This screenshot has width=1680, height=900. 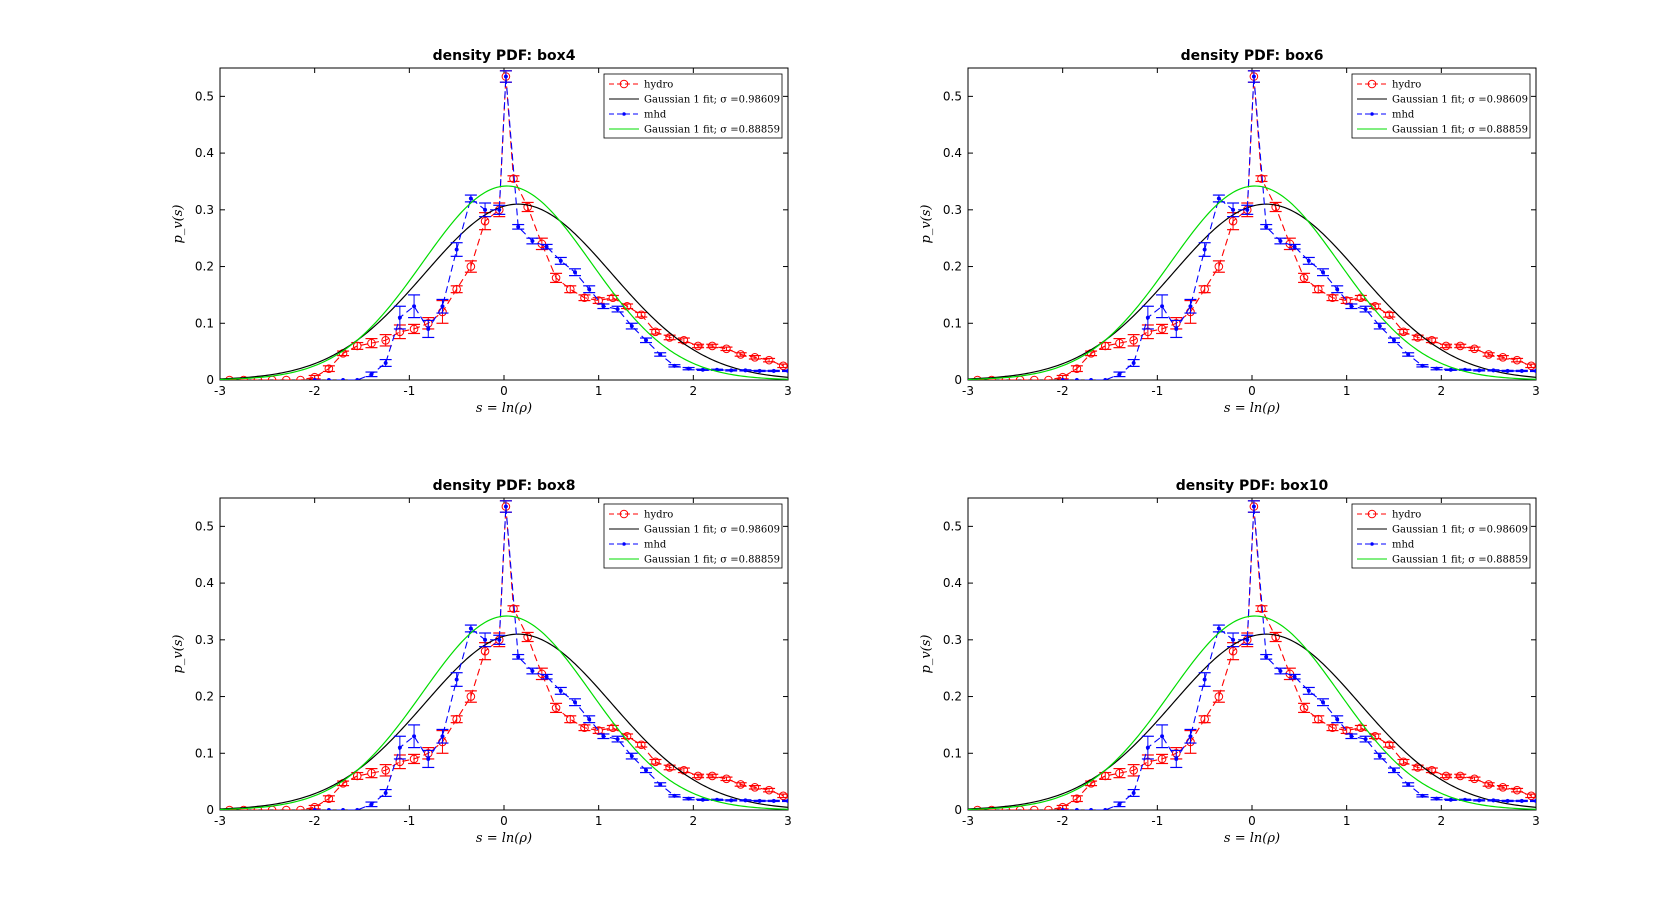 What do you see at coordinates (1157, 821) in the screenshot?
I see `x-tick-label: -1` at bounding box center [1157, 821].